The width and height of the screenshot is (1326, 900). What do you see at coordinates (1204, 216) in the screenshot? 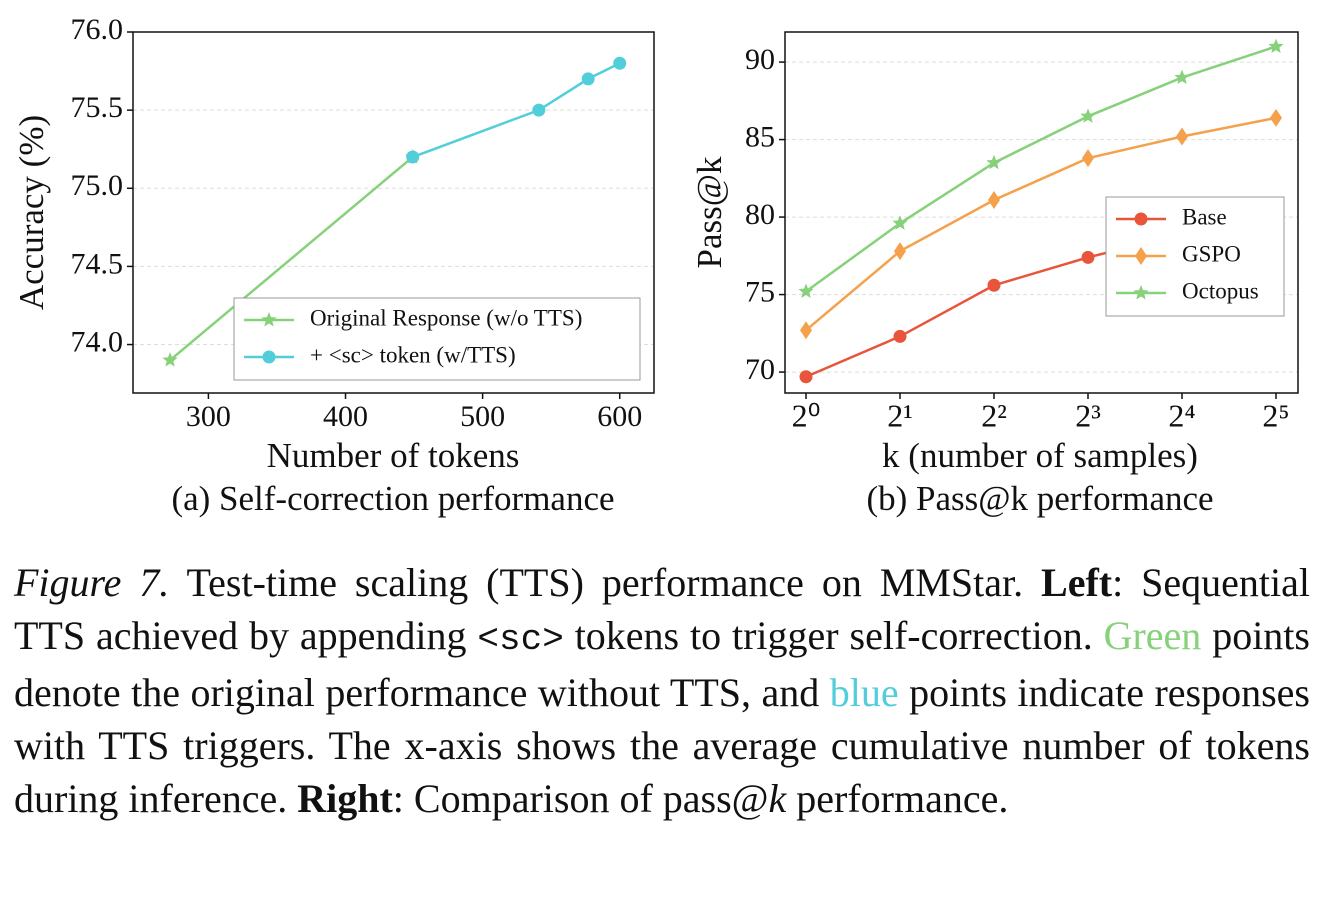
I see `legend-label: Base` at bounding box center [1204, 216].